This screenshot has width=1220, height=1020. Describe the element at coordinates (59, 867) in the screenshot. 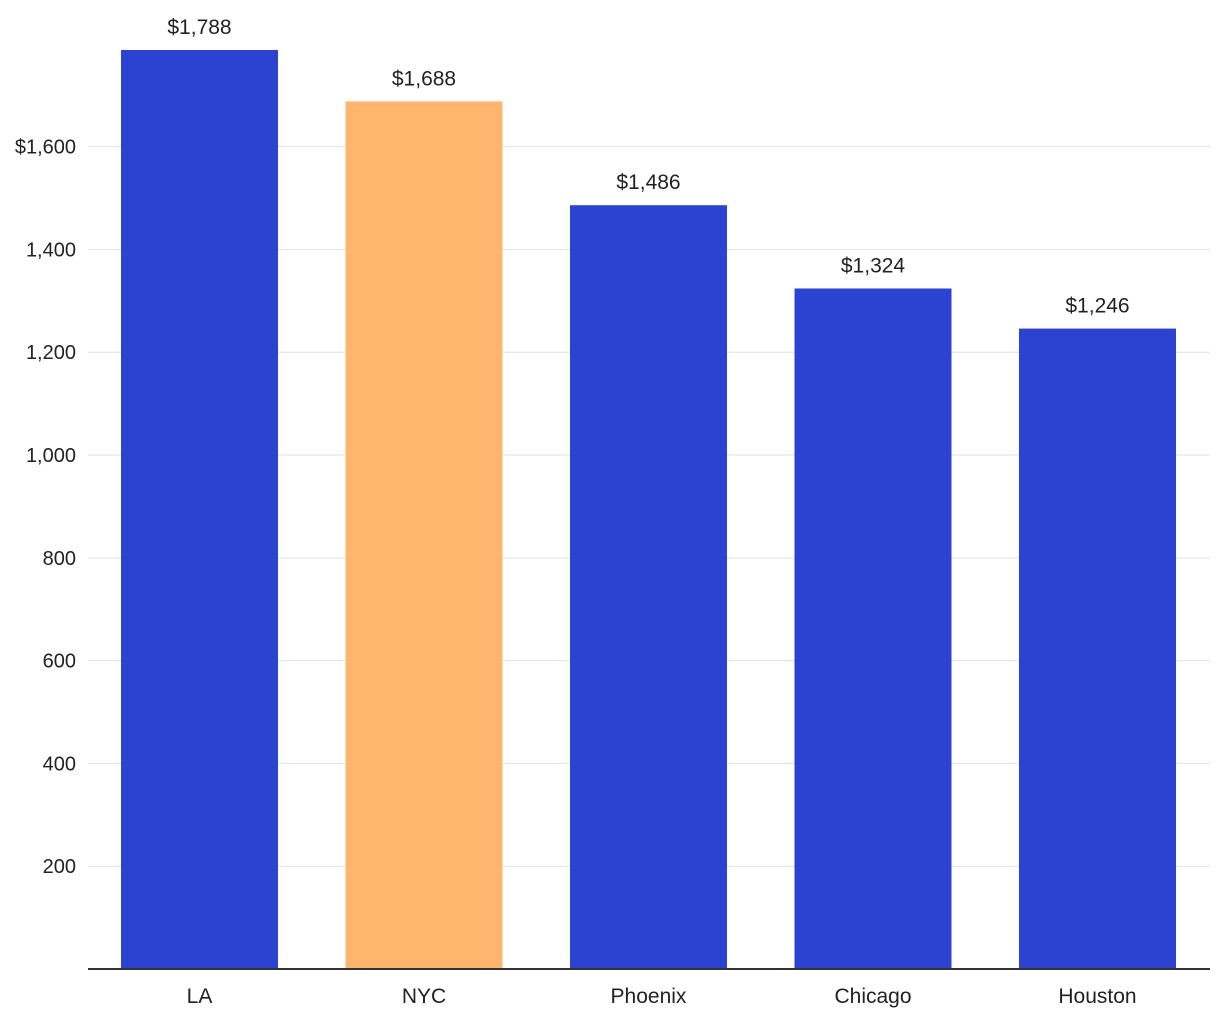

I see `y-tick-label: 200` at that location.